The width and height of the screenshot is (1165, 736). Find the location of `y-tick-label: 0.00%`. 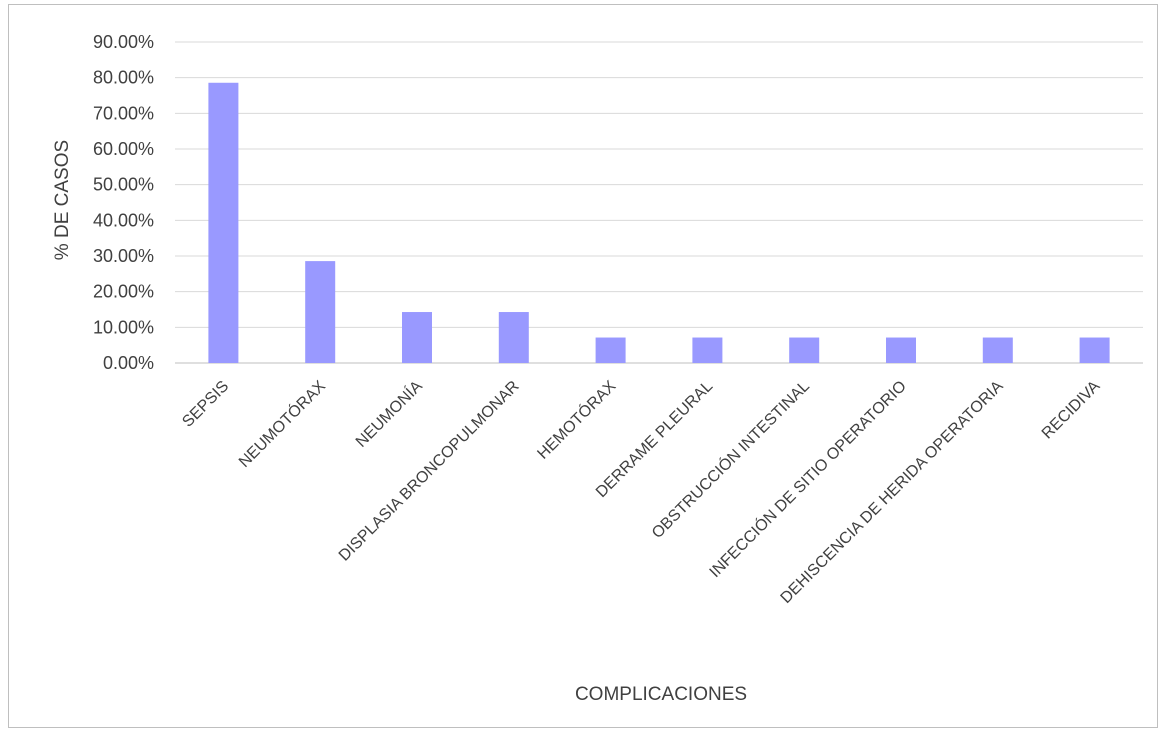

y-tick-label: 0.00% is located at coordinates (128, 363).